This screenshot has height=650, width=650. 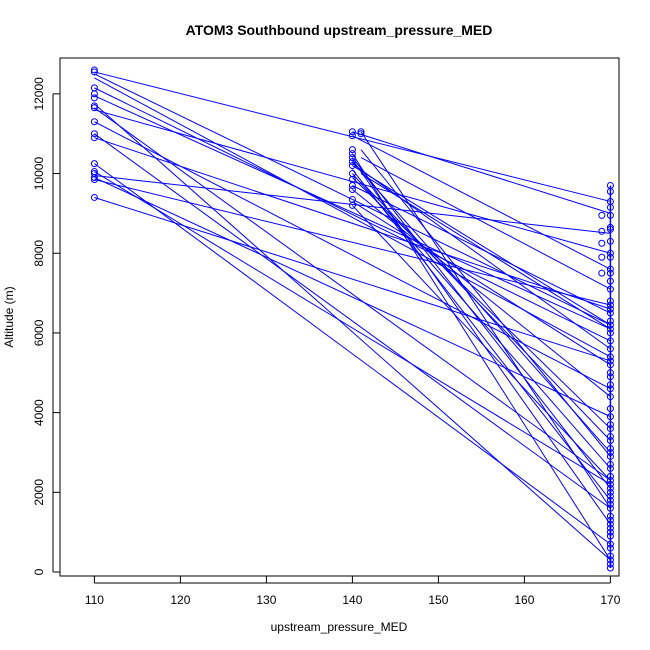 What do you see at coordinates (39, 492) in the screenshot?
I see `y-tick-label-2000: 2000` at bounding box center [39, 492].